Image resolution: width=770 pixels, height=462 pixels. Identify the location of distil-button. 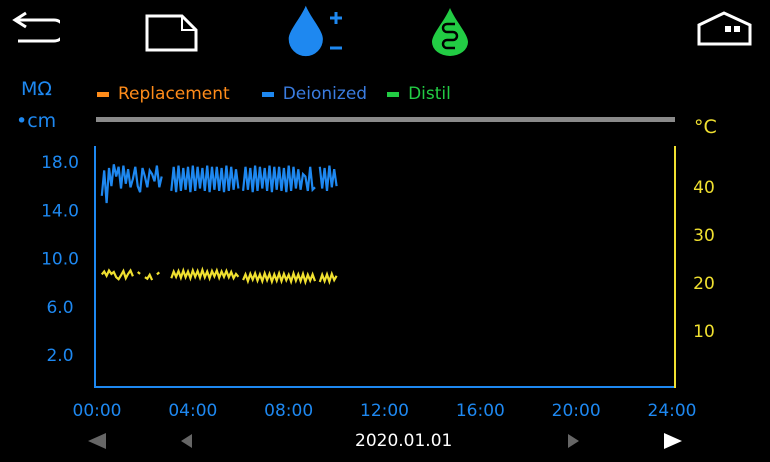
(453, 31).